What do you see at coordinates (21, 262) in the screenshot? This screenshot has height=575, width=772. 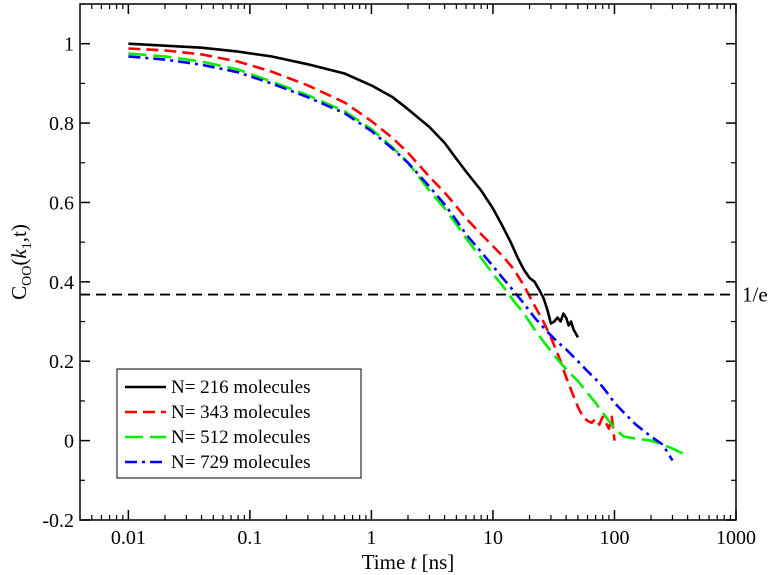 I see `y-axis-title: COO(k1,t)` at bounding box center [21, 262].